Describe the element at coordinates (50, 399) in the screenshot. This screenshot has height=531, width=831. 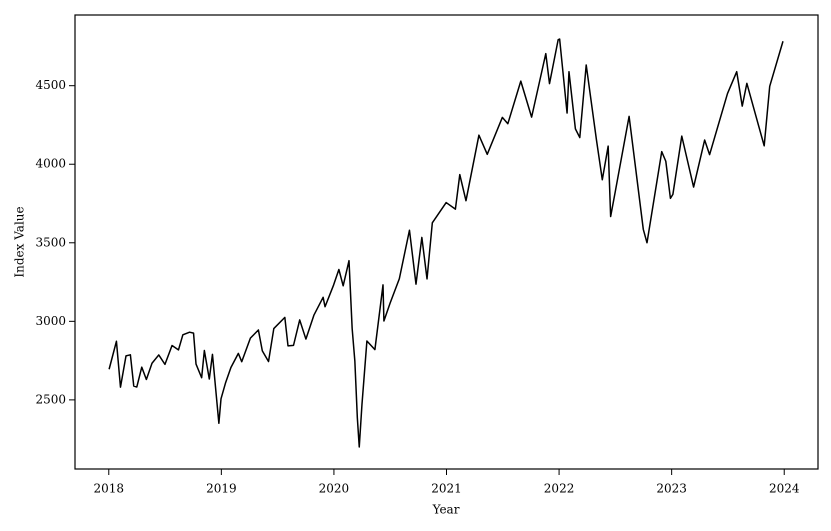
I see `y-tick-label: 2500` at that location.